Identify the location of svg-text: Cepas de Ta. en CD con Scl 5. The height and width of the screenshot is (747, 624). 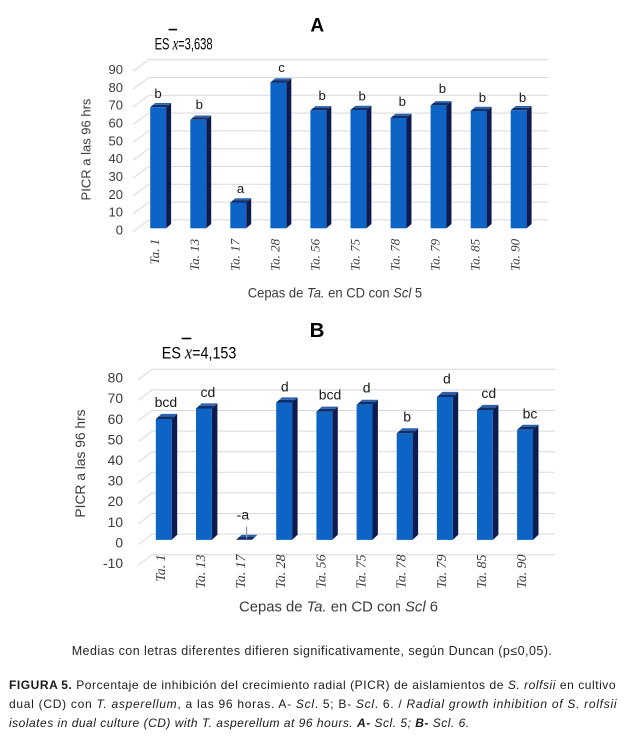
(335, 292).